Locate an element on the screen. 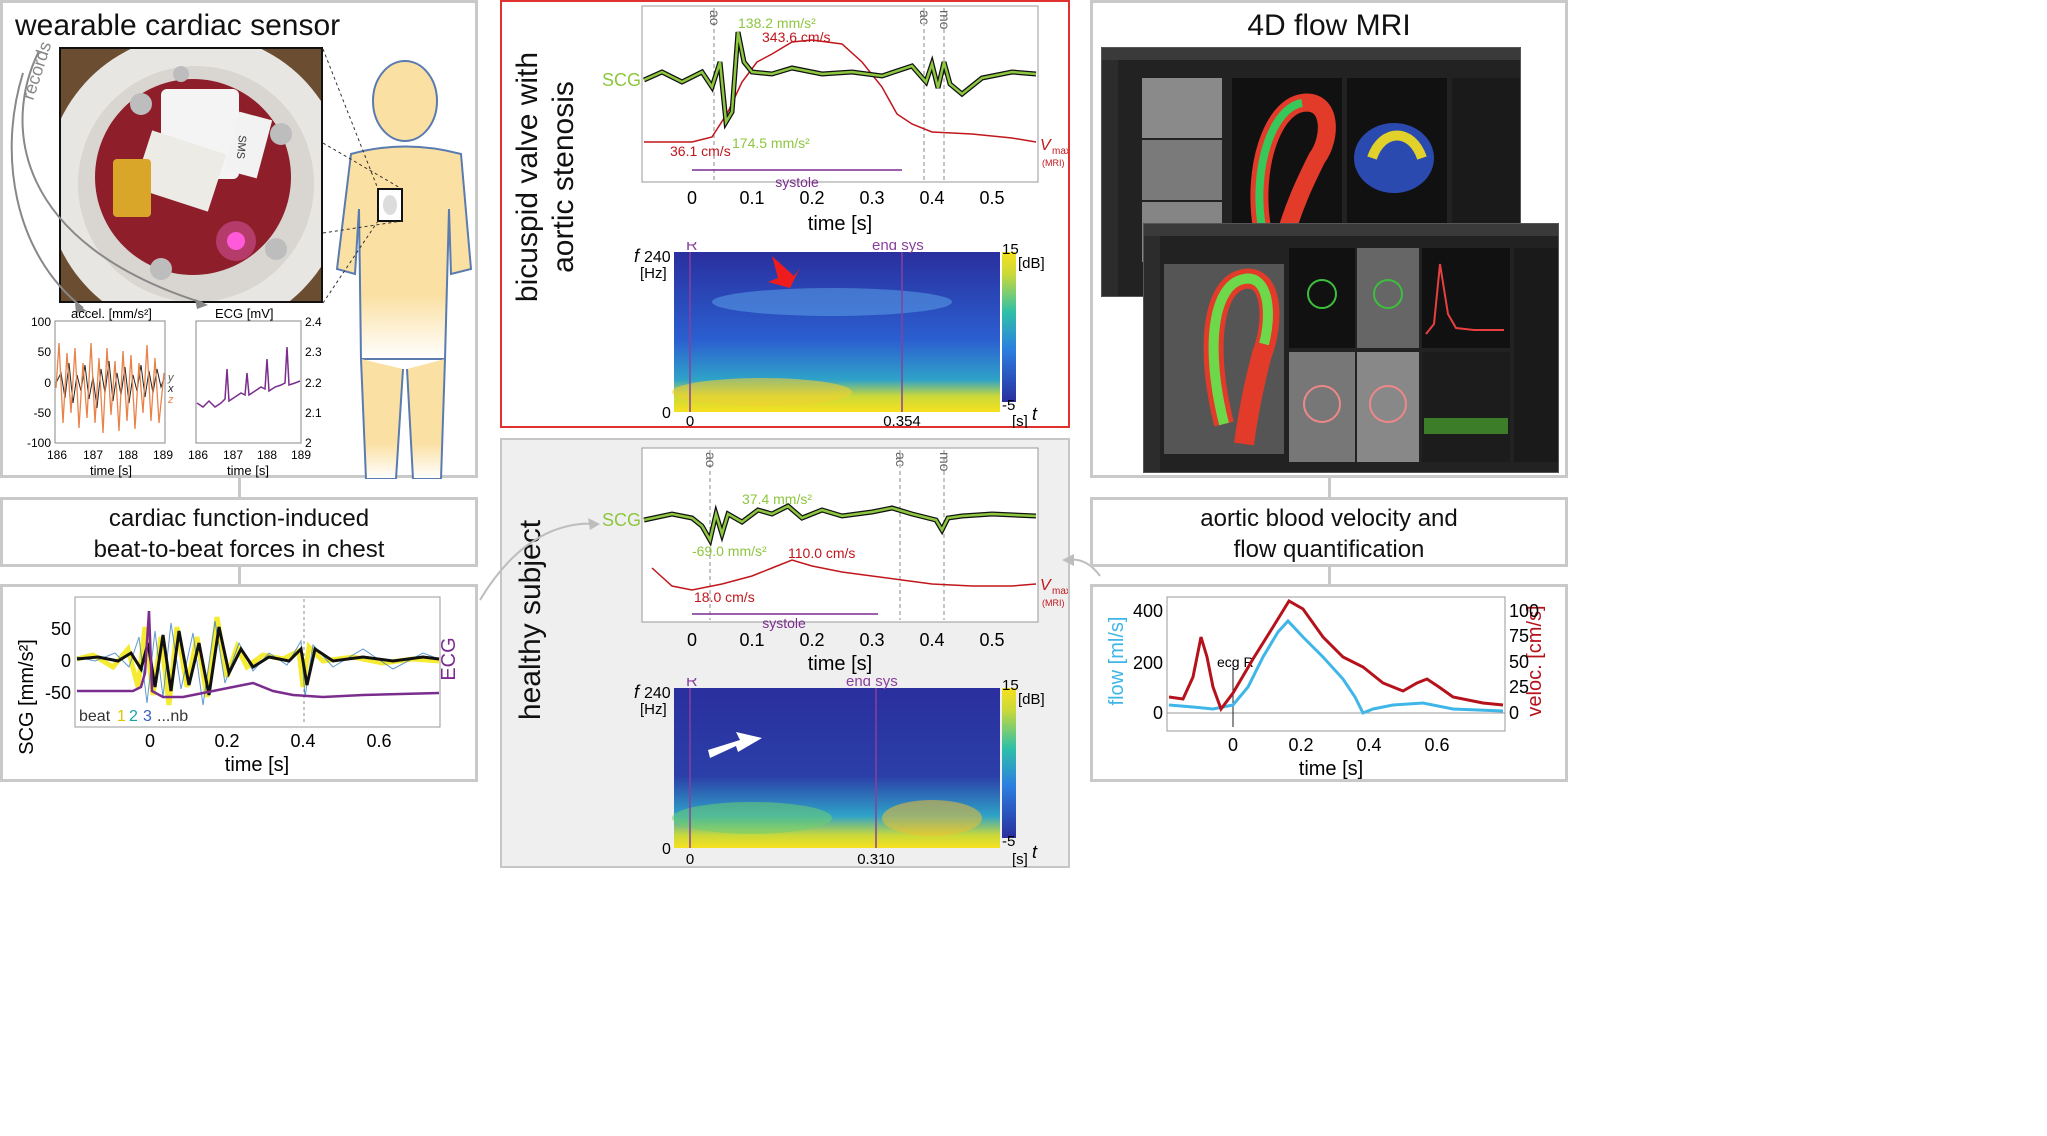 The width and height of the screenshot is (2047, 1136). scg-beat-n: ...nb is located at coordinates (172, 716).